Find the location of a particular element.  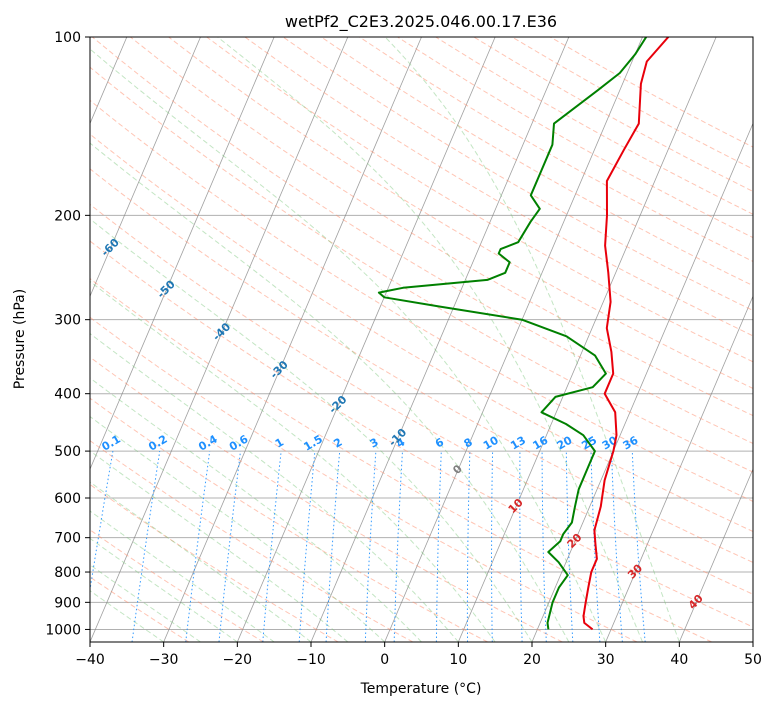

mixing-ratio-label: 3 is located at coordinates (374, 443).